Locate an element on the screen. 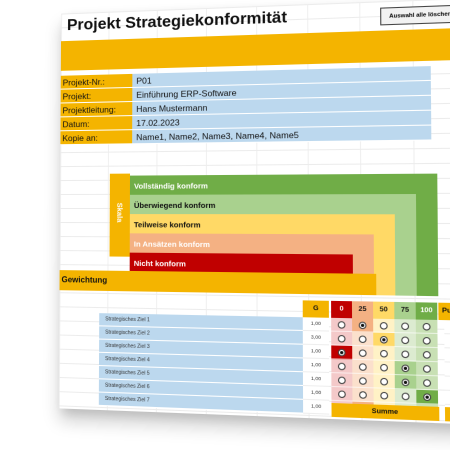 The height and width of the screenshot is (450, 450). goal-points: 150 is located at coordinates (447, 341).